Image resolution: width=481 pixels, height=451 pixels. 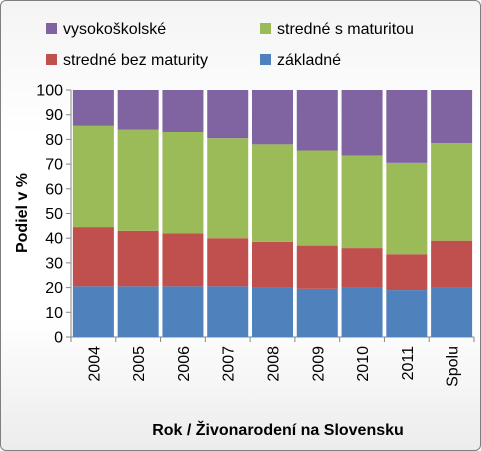 I want to click on bar-stack-2011, so click(x=407, y=213).